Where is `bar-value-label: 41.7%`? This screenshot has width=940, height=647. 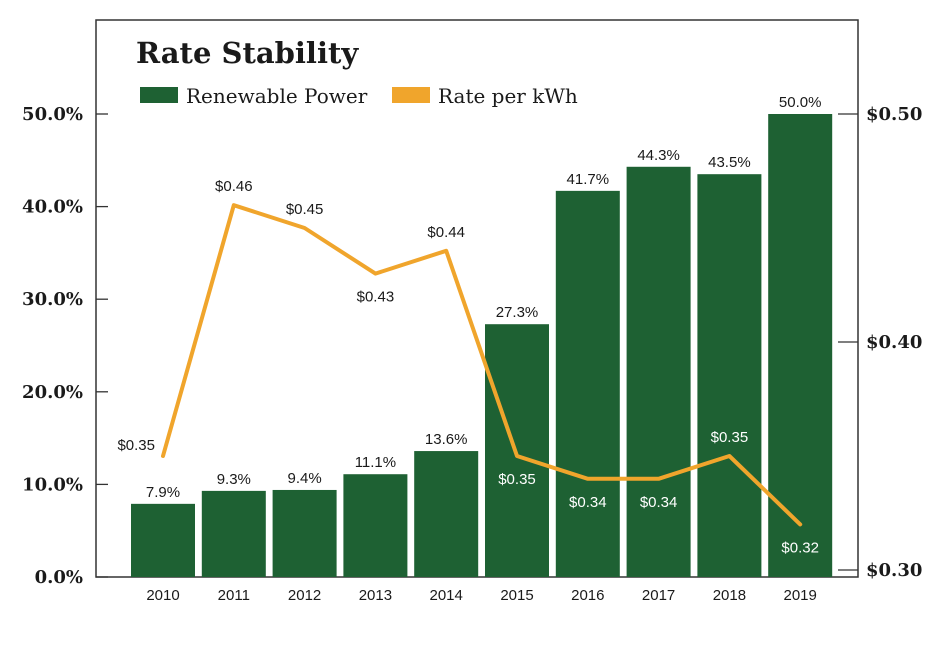 bar-value-label: 41.7% is located at coordinates (588, 179).